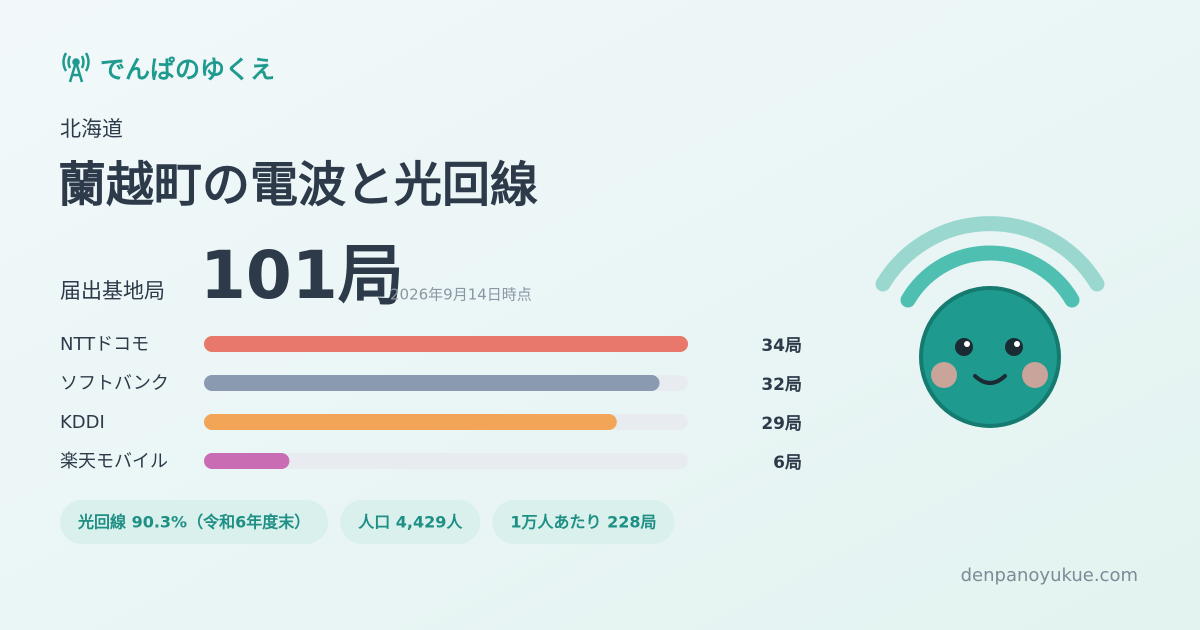  I want to click on carrier-count: 32局, so click(781, 385).